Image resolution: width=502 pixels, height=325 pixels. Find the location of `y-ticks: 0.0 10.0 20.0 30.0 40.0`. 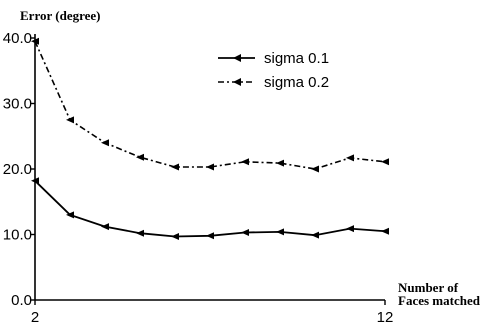

y-ticks: 0.0 10.0 20.0 30.0 40.0 is located at coordinates (19, 169).